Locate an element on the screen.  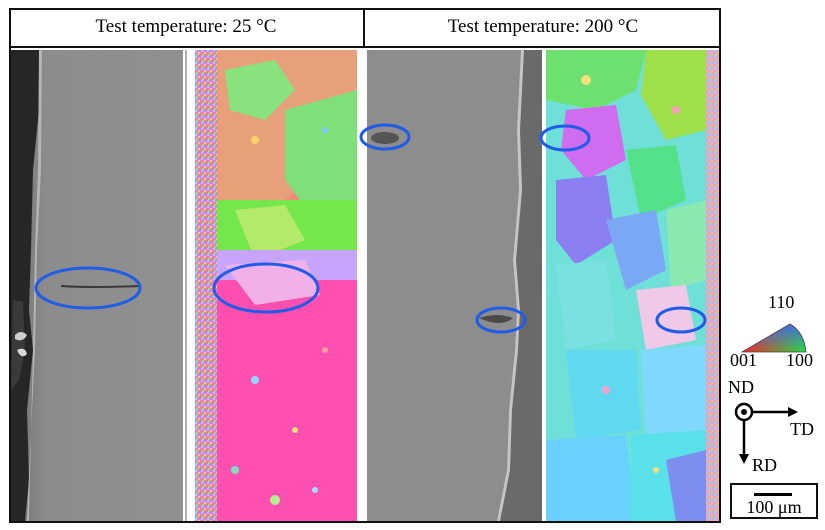
scale-bar: 100 μm is located at coordinates (774, 501).